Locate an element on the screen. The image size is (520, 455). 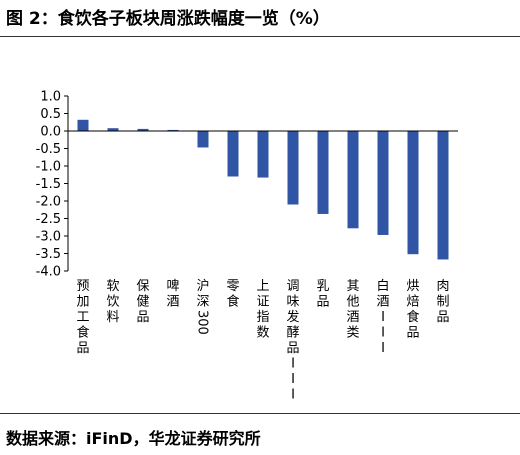
category-label-char: 调 is located at coordinates (292, 286).